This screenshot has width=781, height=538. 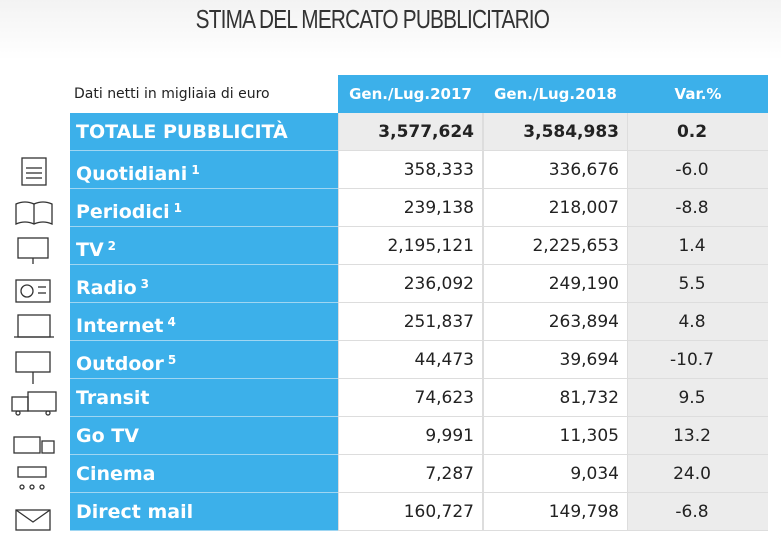 I want to click on value-cell: 9,034, so click(x=555, y=474).